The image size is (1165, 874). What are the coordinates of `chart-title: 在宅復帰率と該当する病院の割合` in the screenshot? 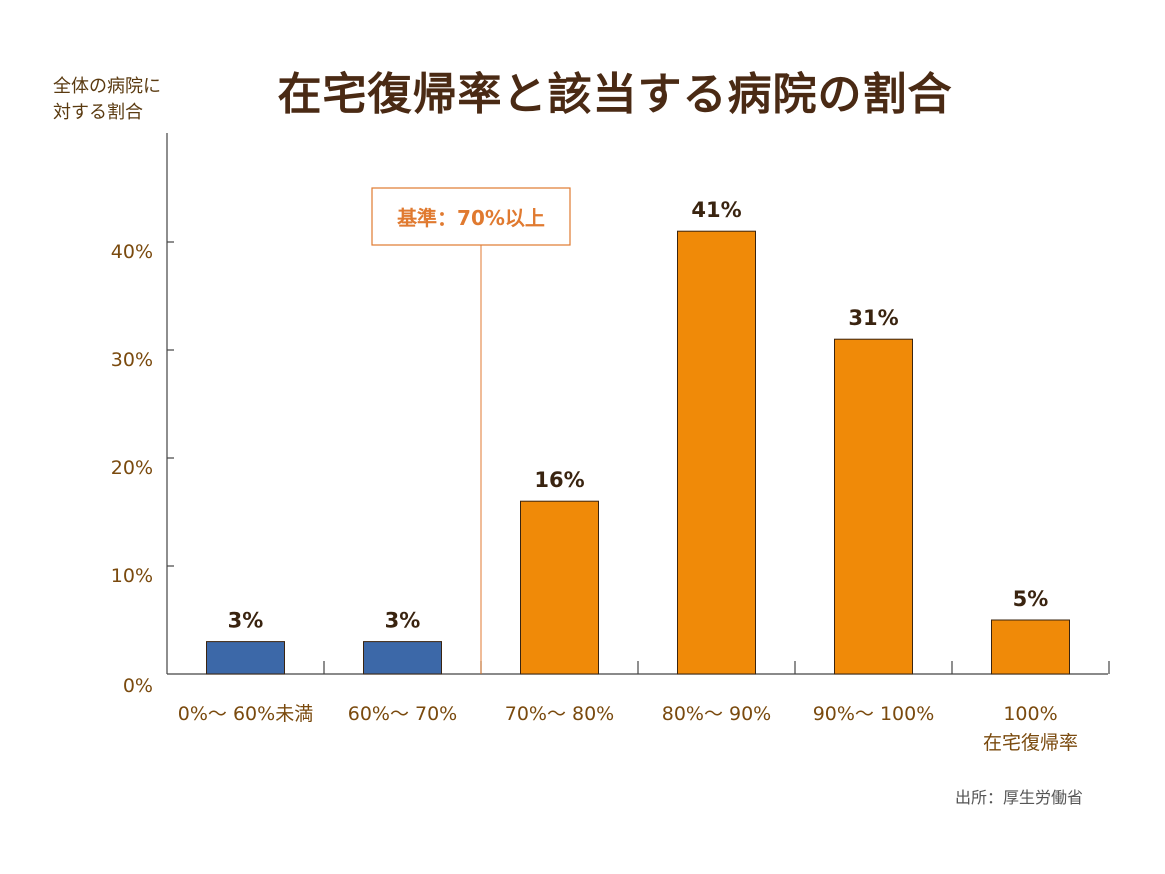 It's located at (615, 94).